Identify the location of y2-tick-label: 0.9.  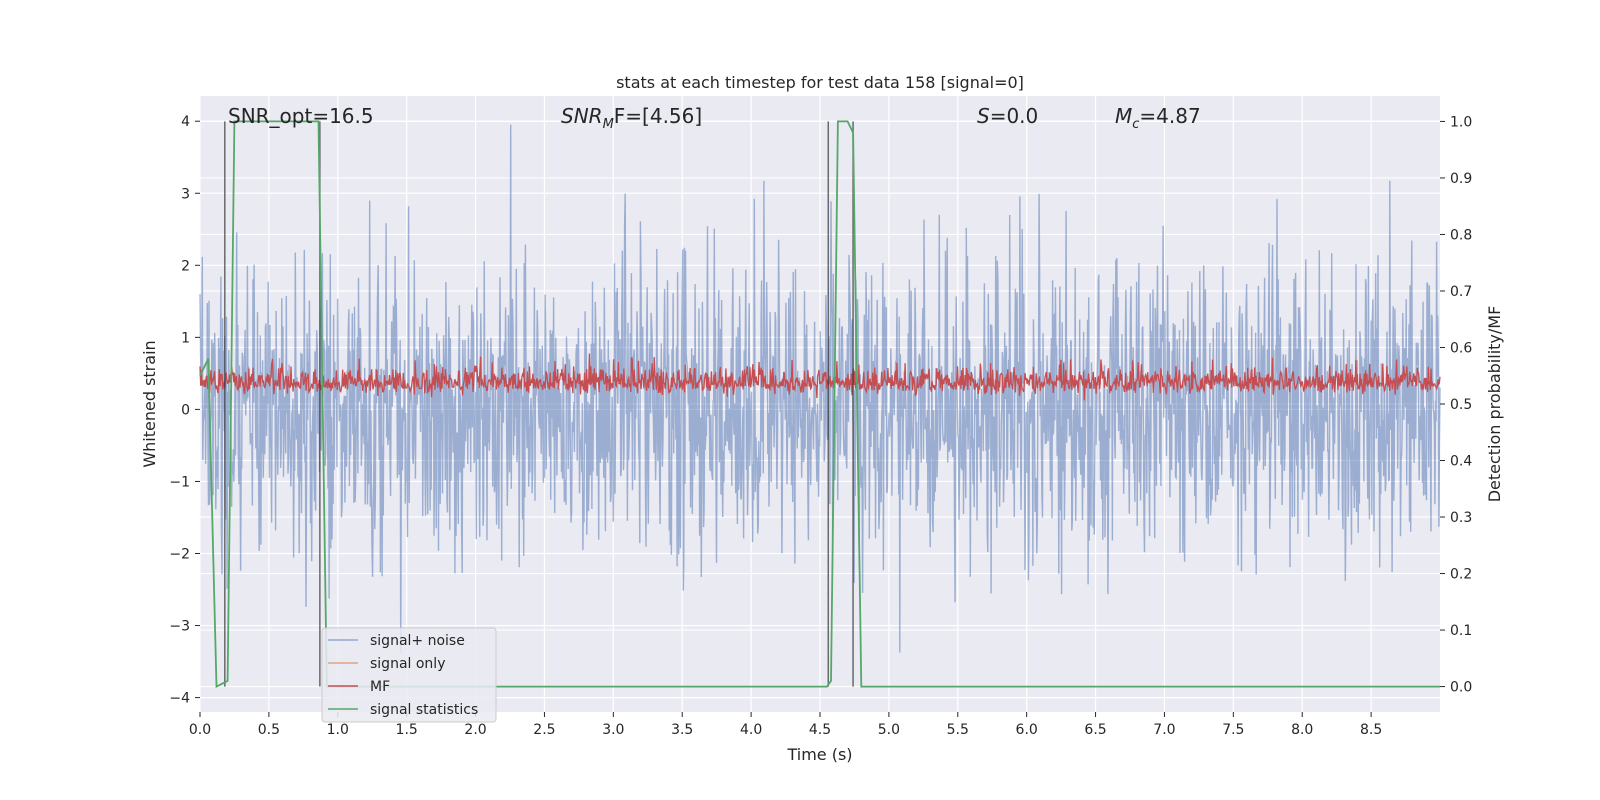
(1461, 179).